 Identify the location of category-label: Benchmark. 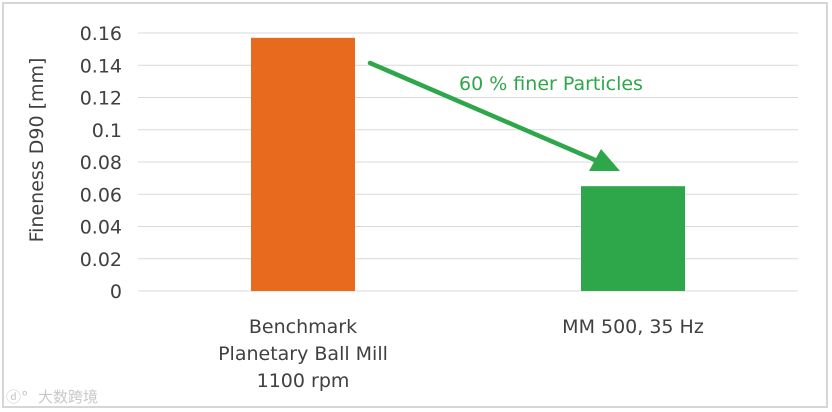
(303, 327).